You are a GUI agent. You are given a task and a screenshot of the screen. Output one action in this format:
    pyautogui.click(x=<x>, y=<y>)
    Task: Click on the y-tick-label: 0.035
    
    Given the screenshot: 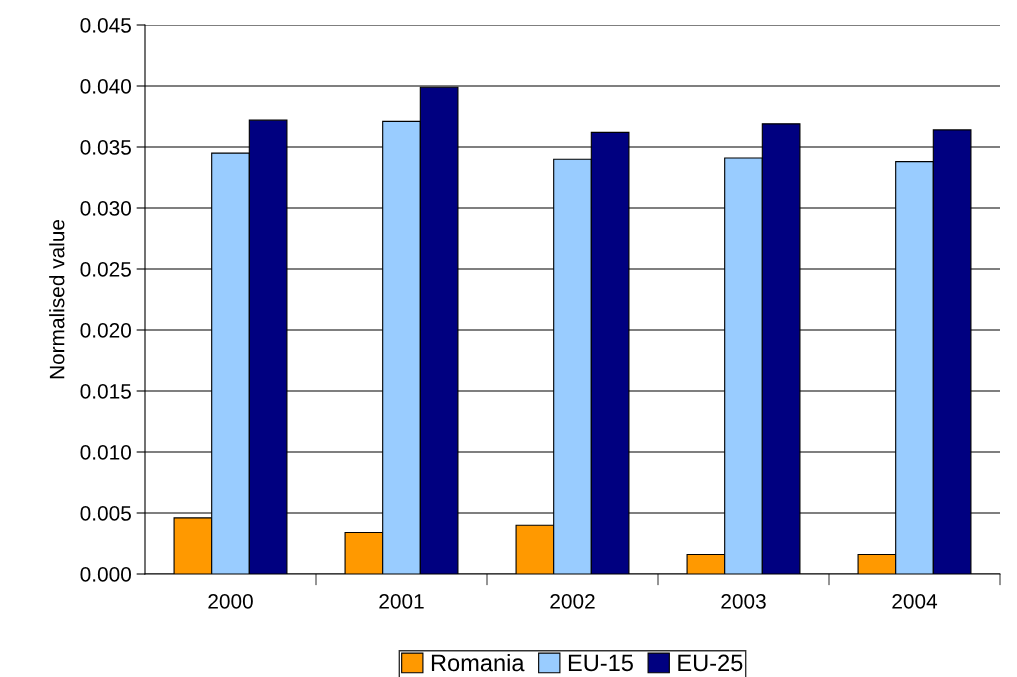 What is the action you would take?
    pyautogui.click(x=105, y=147)
    